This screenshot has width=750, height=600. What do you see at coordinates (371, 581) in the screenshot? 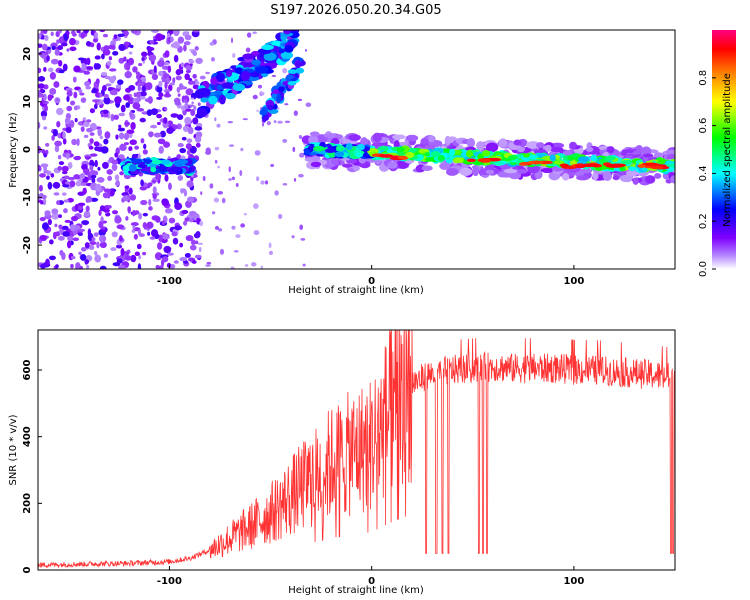
I see `x-tick-label: 0` at bounding box center [371, 581].